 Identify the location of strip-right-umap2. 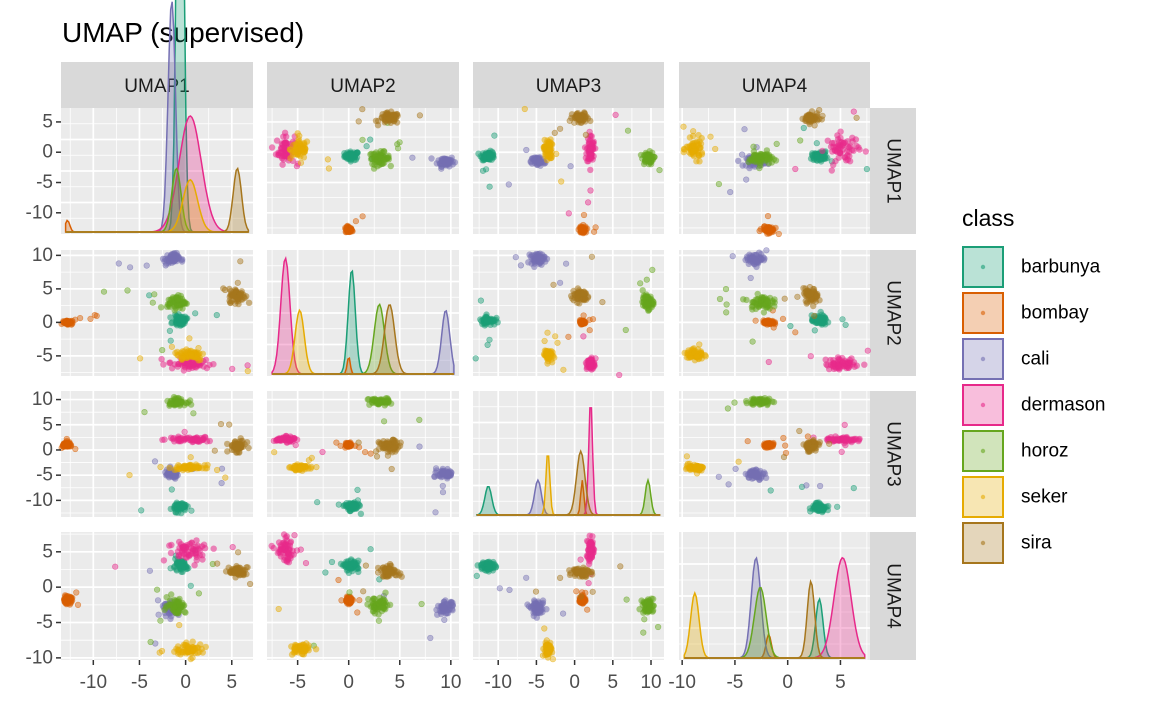
(893, 313).